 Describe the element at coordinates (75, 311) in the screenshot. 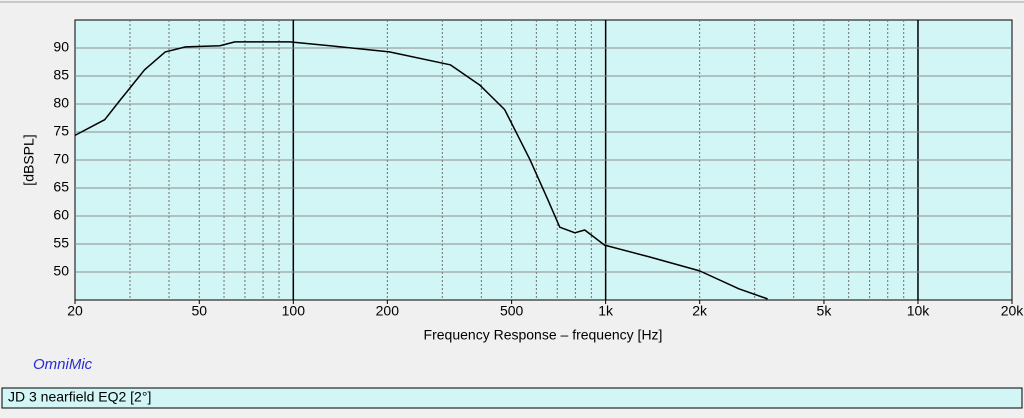

I see `x-tick-label: 20` at that location.